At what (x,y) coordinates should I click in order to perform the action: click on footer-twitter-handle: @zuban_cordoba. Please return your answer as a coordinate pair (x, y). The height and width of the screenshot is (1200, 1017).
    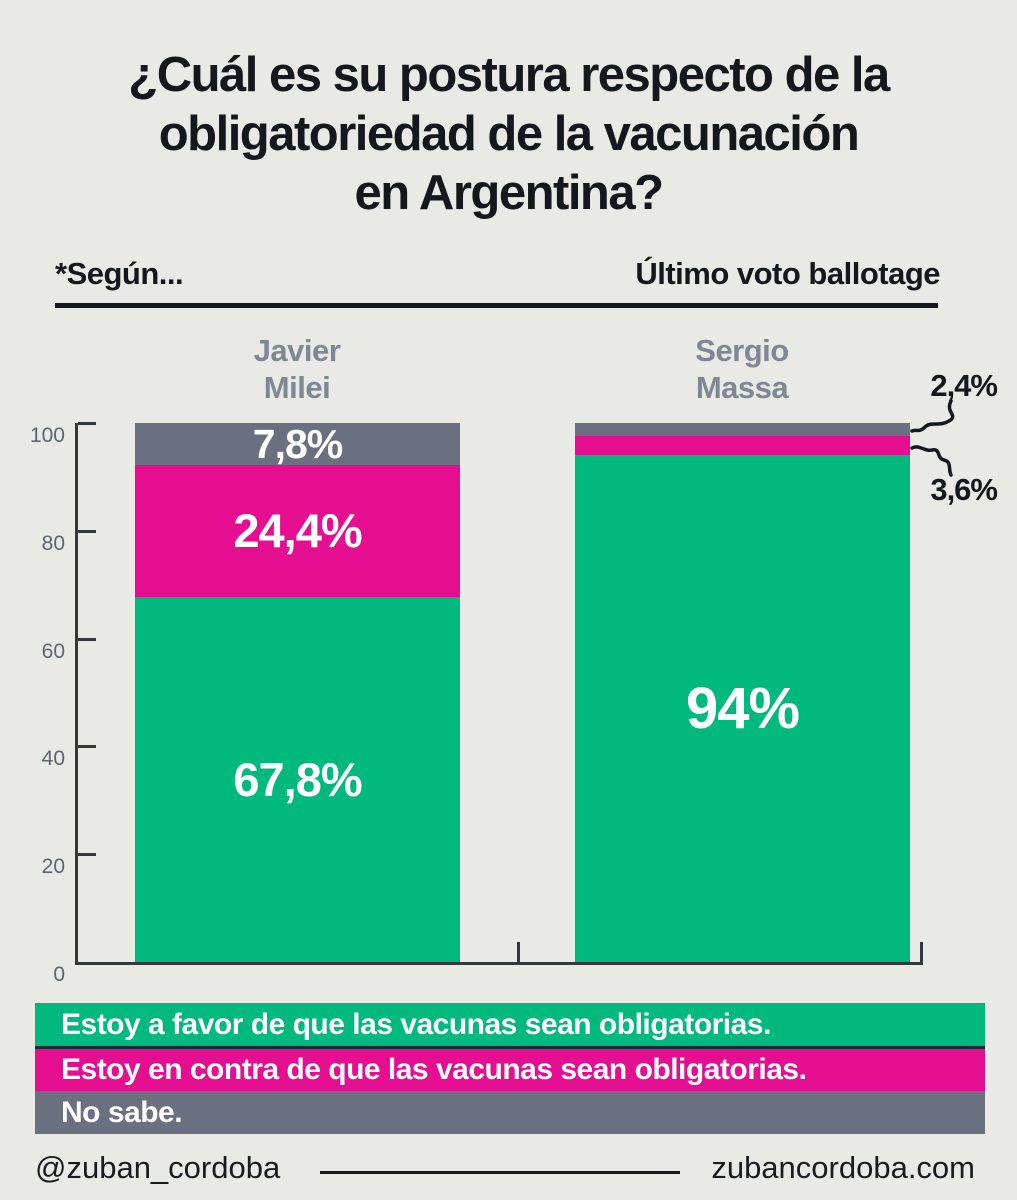
    Looking at the image, I should click on (158, 1167).